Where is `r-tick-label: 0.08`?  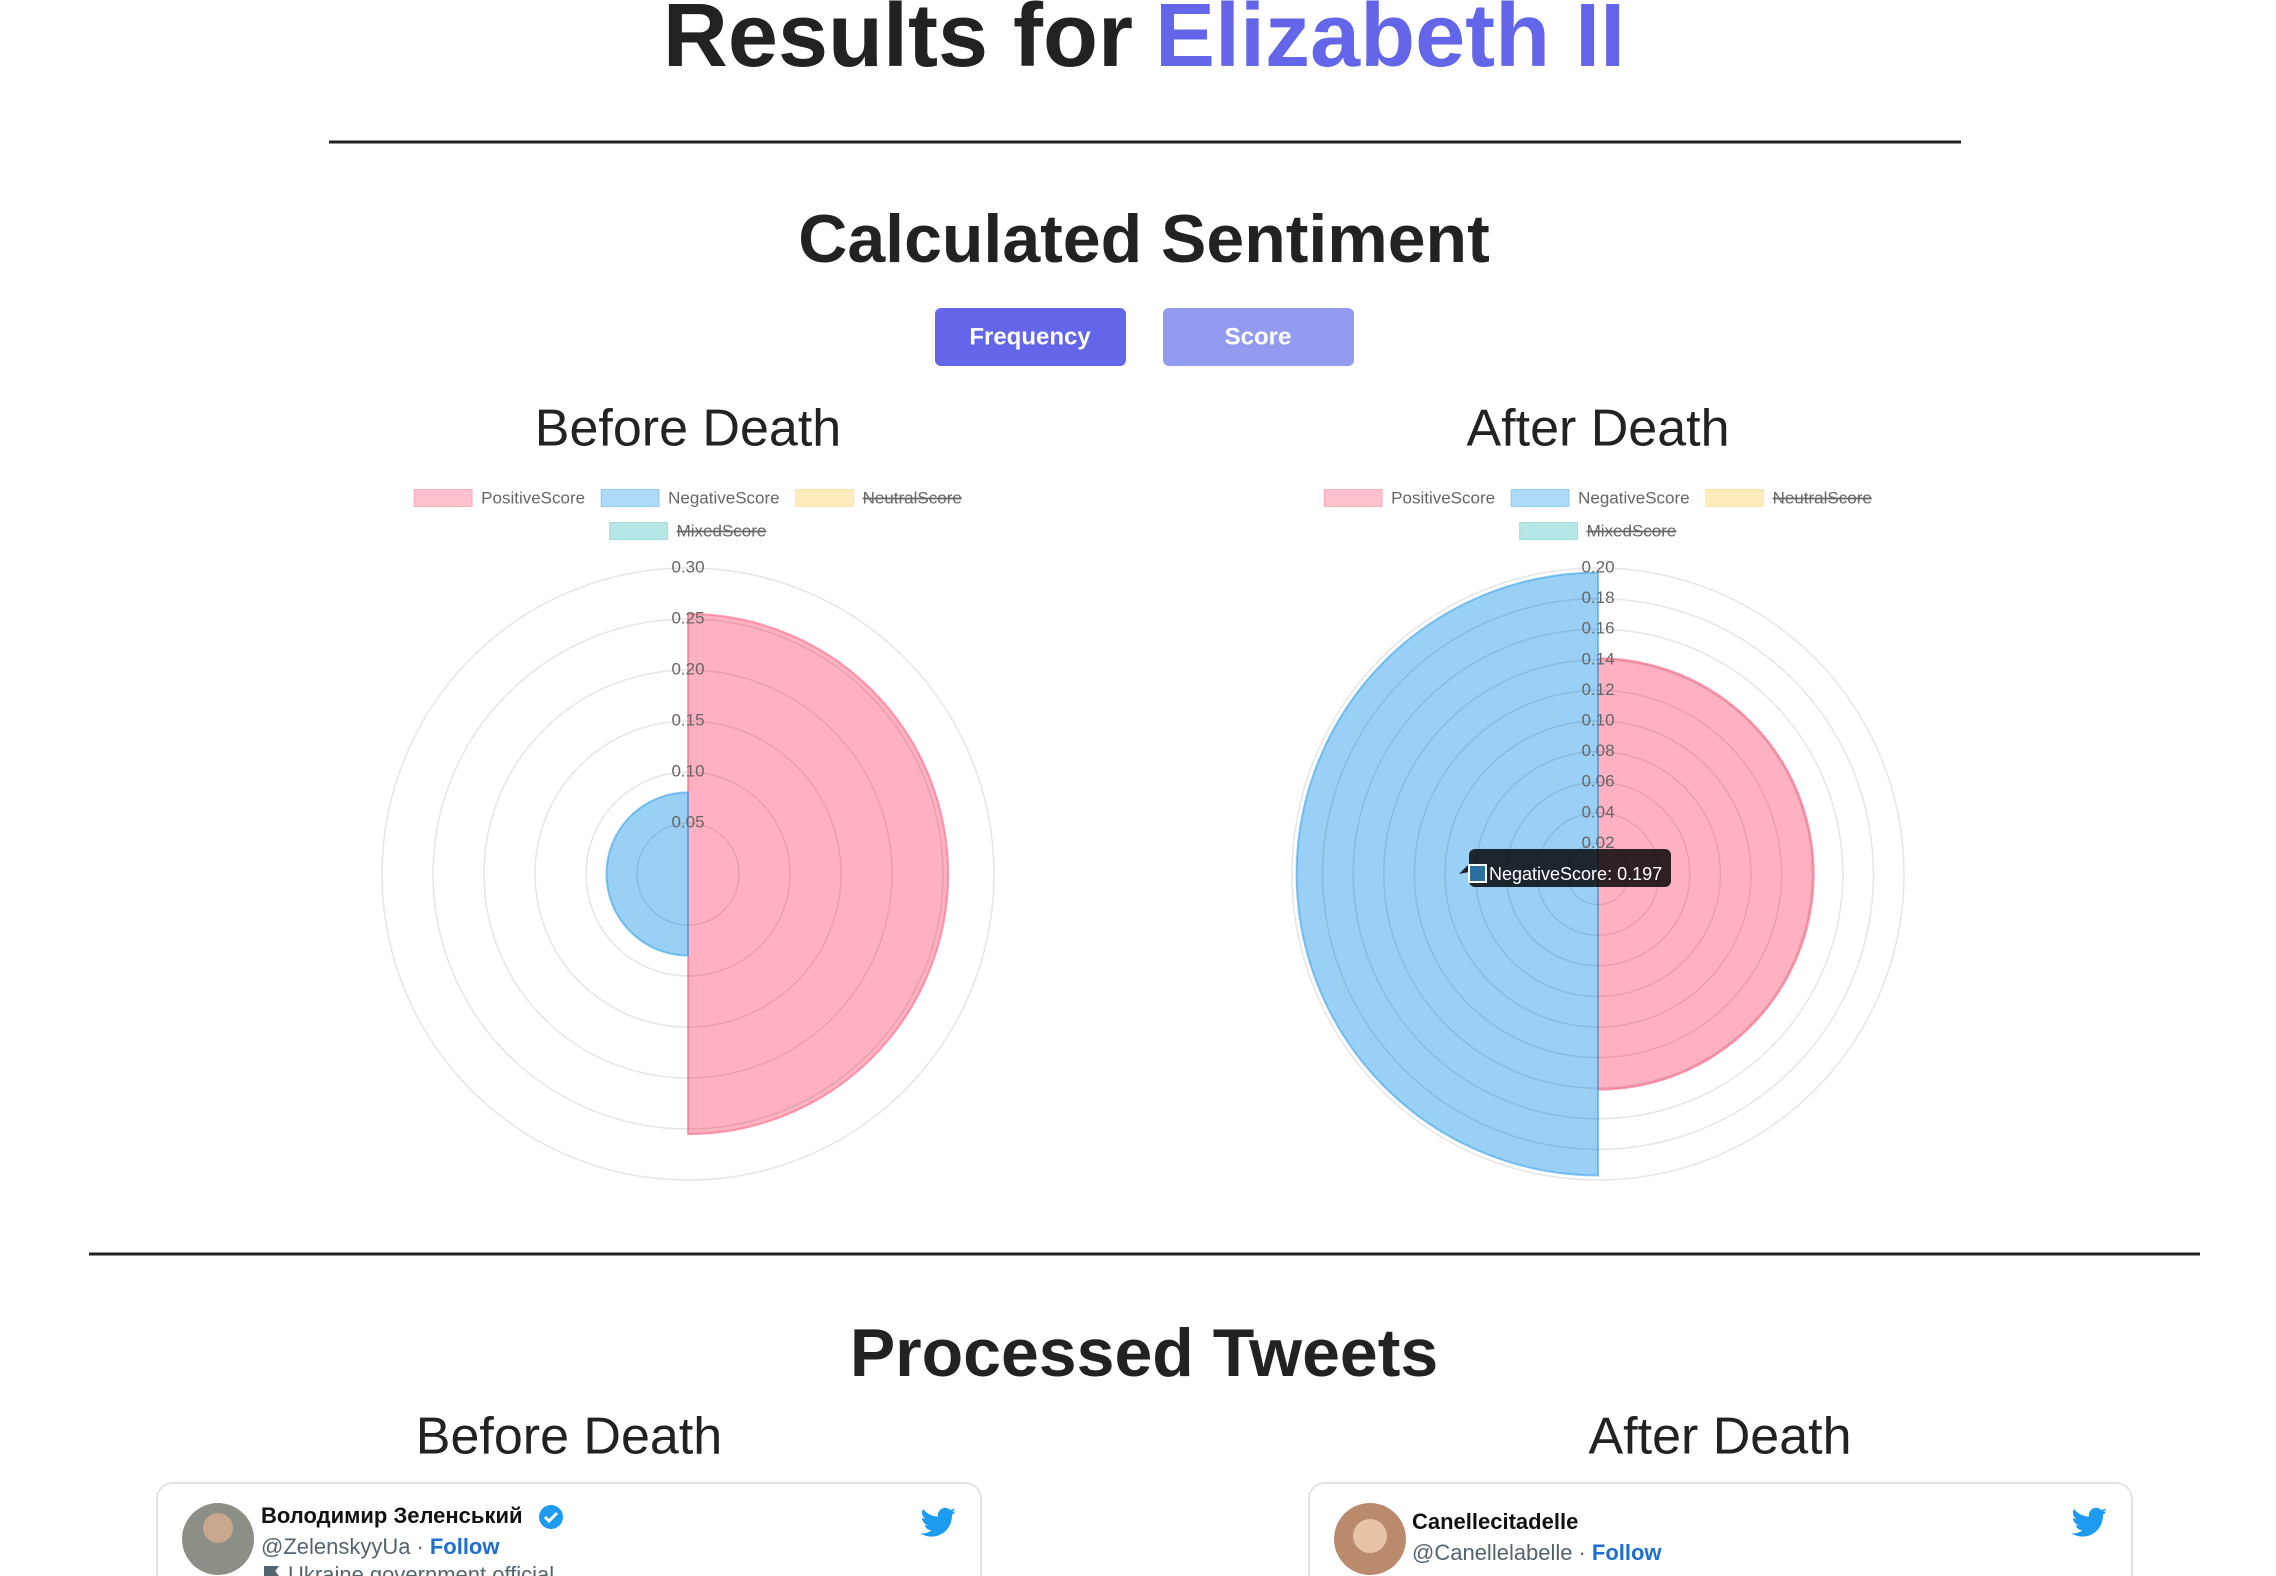
r-tick-label: 0.08 is located at coordinates (1597, 750).